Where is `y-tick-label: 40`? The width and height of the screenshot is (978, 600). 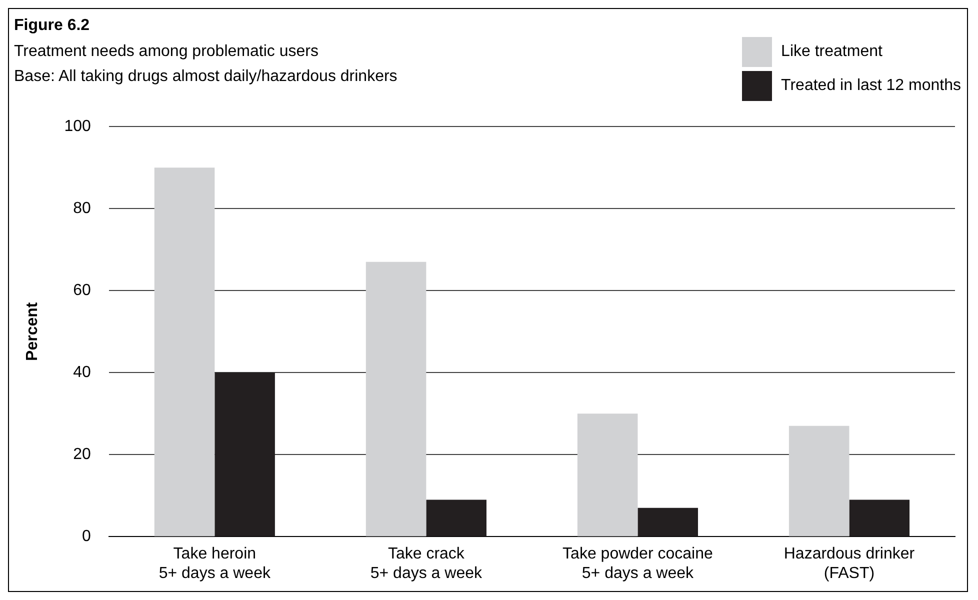
y-tick-label: 40 is located at coordinates (82, 373).